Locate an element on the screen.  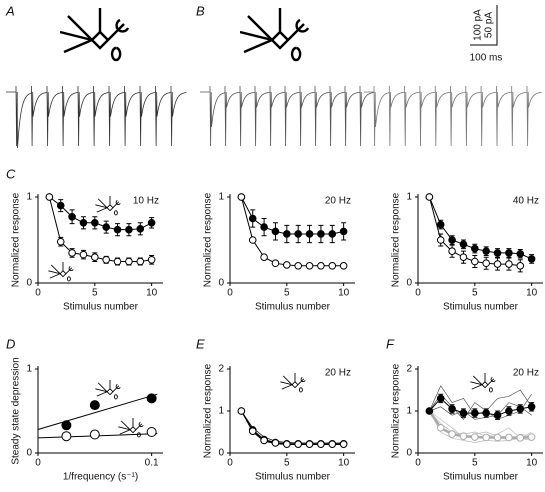
panel-label: C is located at coordinates (11, 173).